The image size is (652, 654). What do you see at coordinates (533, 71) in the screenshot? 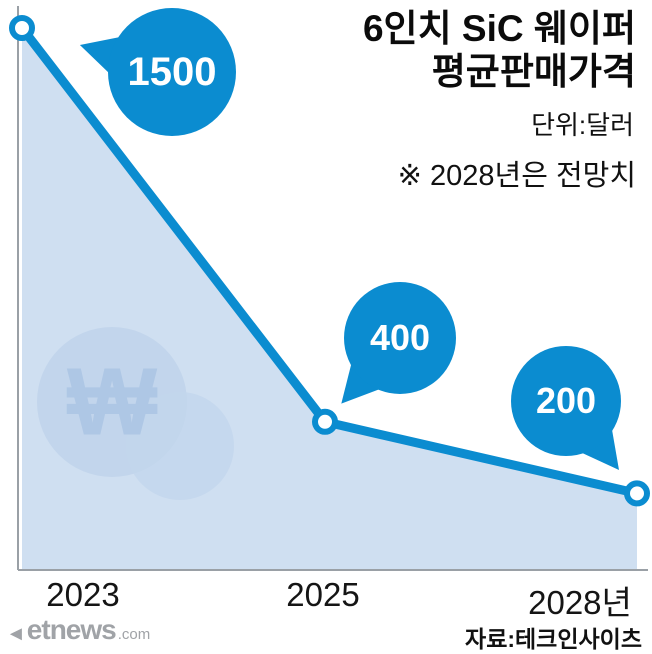
I see `chart-title-line2: 평균판매가격` at bounding box center [533, 71].